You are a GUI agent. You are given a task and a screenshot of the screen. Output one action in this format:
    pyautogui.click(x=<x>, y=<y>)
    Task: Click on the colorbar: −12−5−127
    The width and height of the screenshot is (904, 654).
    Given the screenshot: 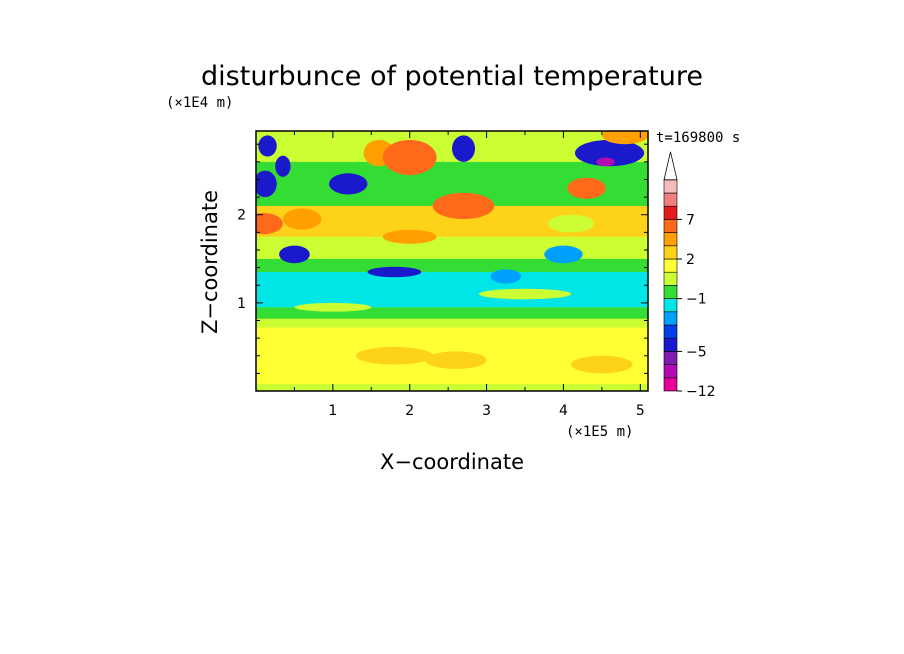 What is the action you would take?
    pyautogui.click(x=689, y=275)
    